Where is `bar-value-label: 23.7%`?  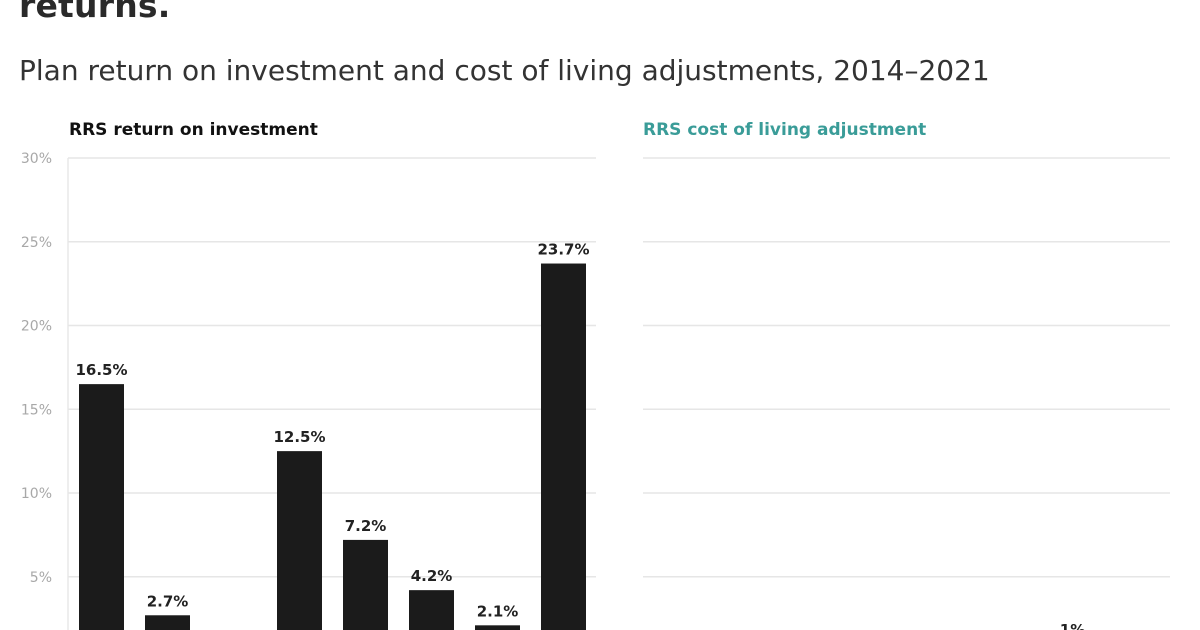
bar-value-label: 23.7% is located at coordinates (563, 250).